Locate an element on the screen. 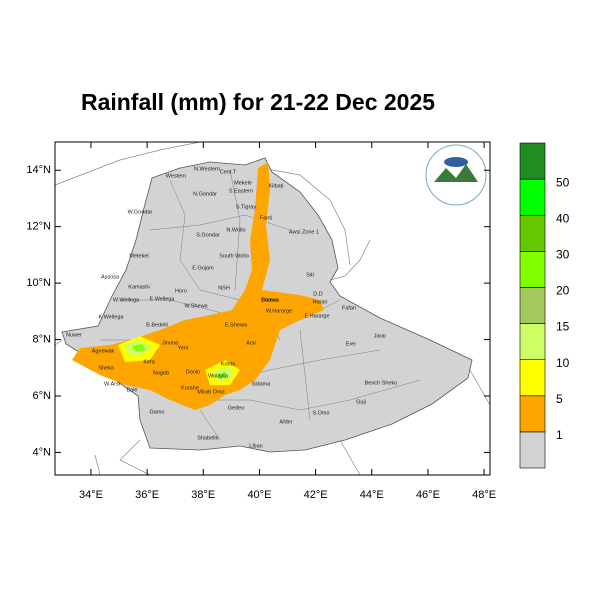  region-label: Erer is located at coordinates (351, 344).